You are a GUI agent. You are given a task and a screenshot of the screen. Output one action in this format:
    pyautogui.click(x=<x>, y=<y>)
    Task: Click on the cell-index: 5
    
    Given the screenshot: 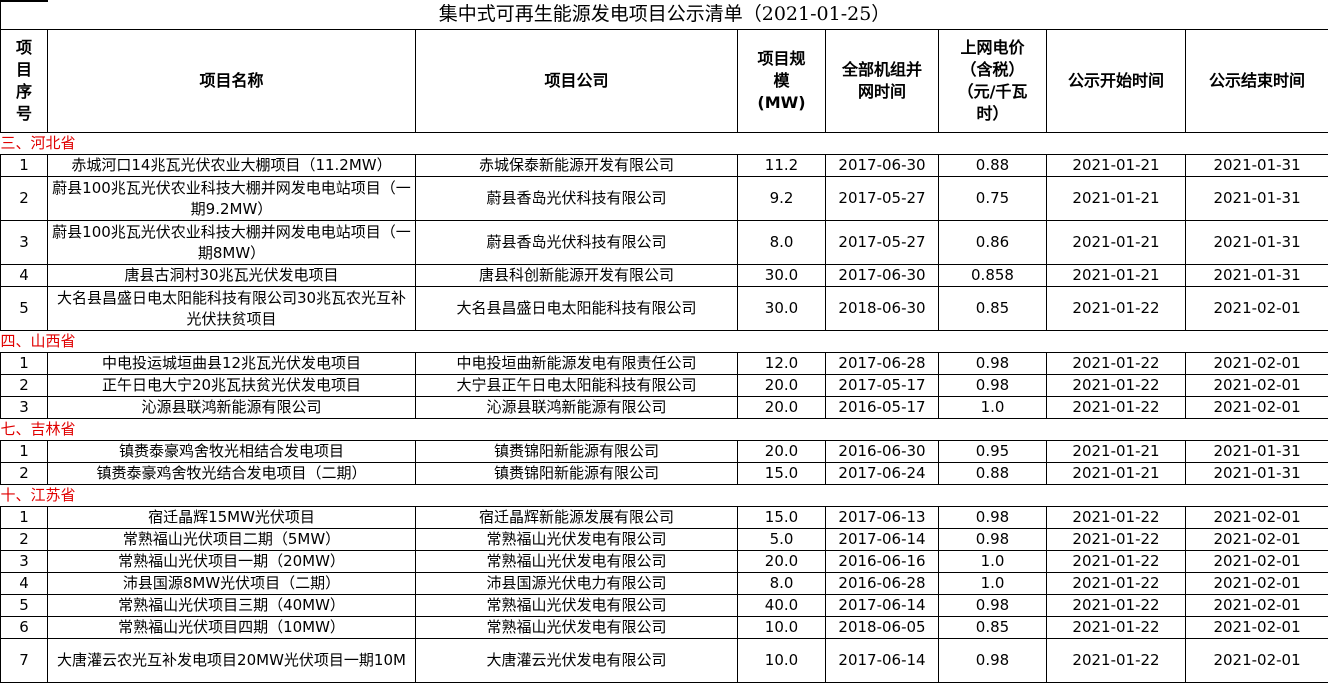 What is the action you would take?
    pyautogui.click(x=24, y=309)
    